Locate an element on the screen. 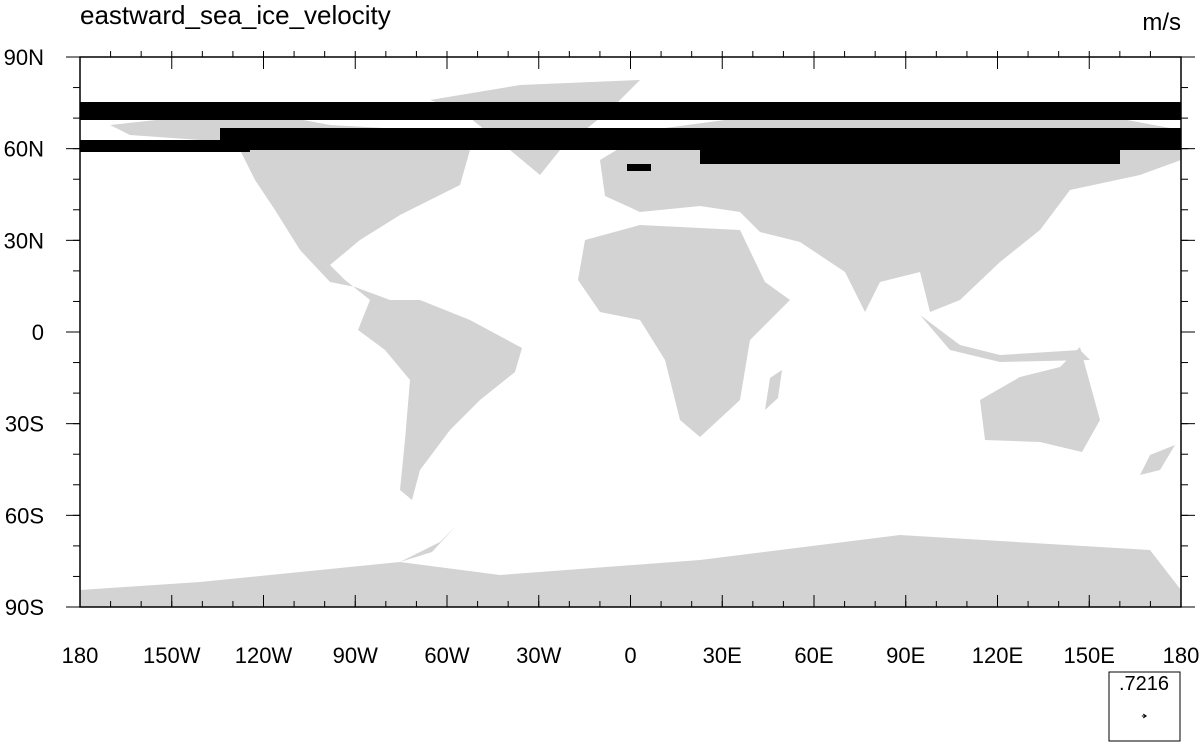  y-tick-label: 30N is located at coordinates (24, 240).